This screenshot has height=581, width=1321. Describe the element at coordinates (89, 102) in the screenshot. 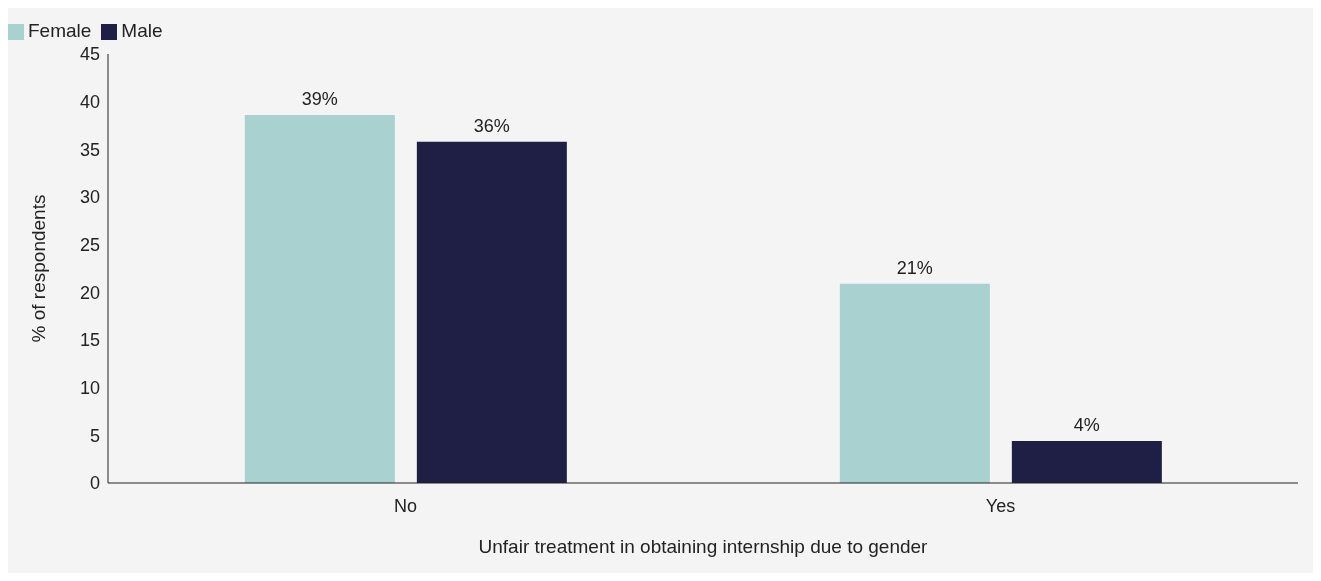

I see `y-tick-label: 40` at that location.